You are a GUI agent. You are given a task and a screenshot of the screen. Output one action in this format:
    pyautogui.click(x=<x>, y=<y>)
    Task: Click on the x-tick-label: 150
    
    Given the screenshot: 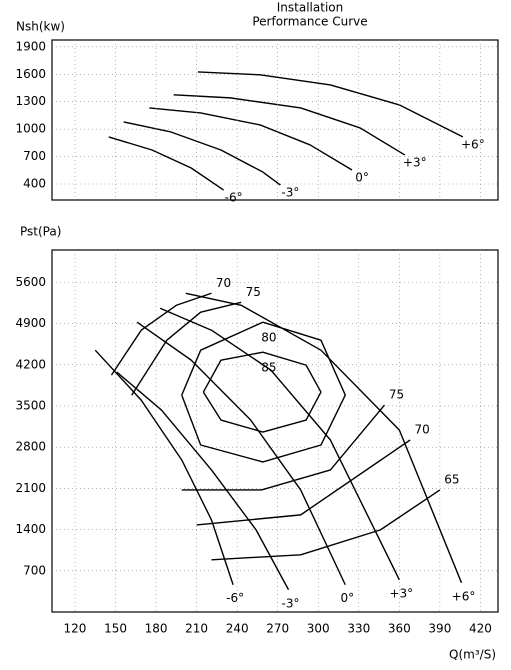 What is the action you would take?
    pyautogui.click(x=115, y=629)
    